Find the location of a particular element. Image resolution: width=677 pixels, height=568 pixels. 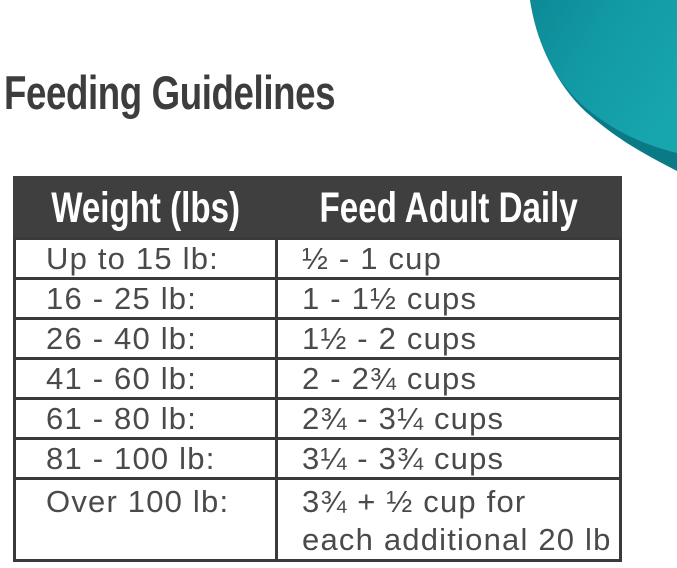

table-header-row: Weight (lbs) Feed Adult Daily is located at coordinates (317, 208).